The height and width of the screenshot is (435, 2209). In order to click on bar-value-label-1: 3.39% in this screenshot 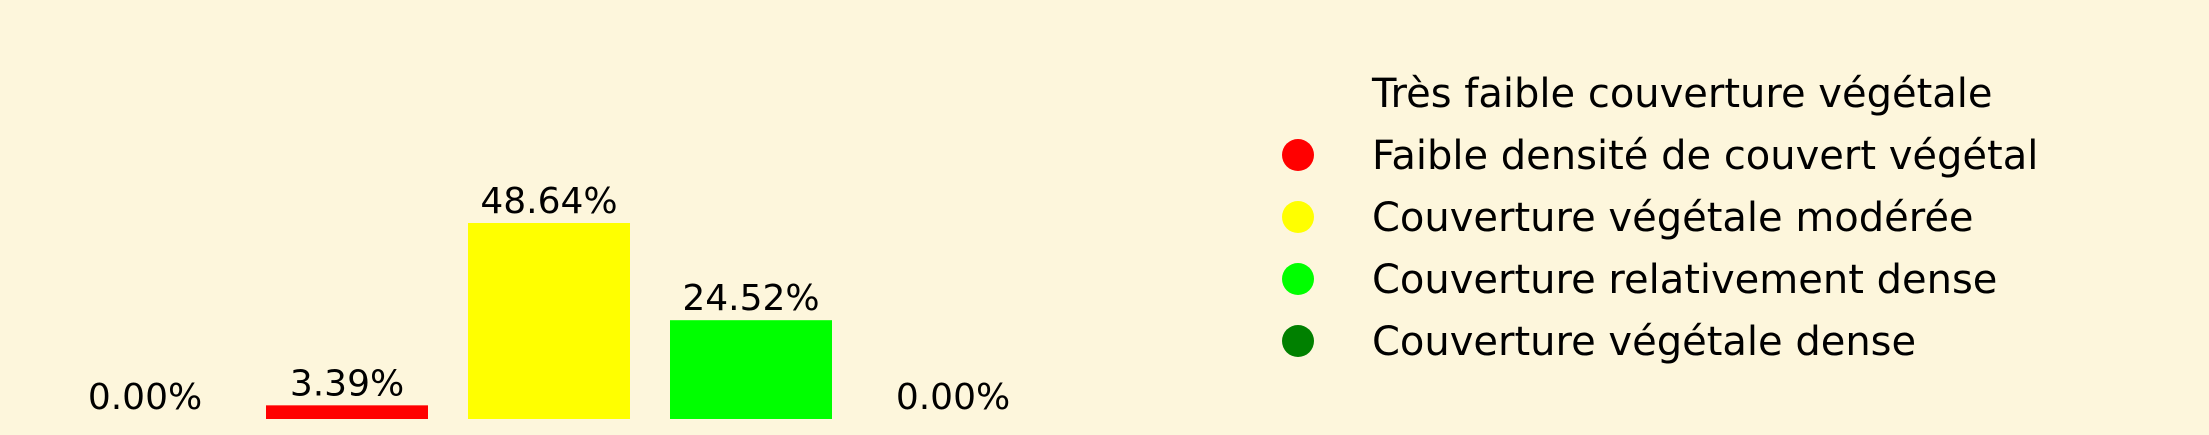, I will do `click(347, 383)`.